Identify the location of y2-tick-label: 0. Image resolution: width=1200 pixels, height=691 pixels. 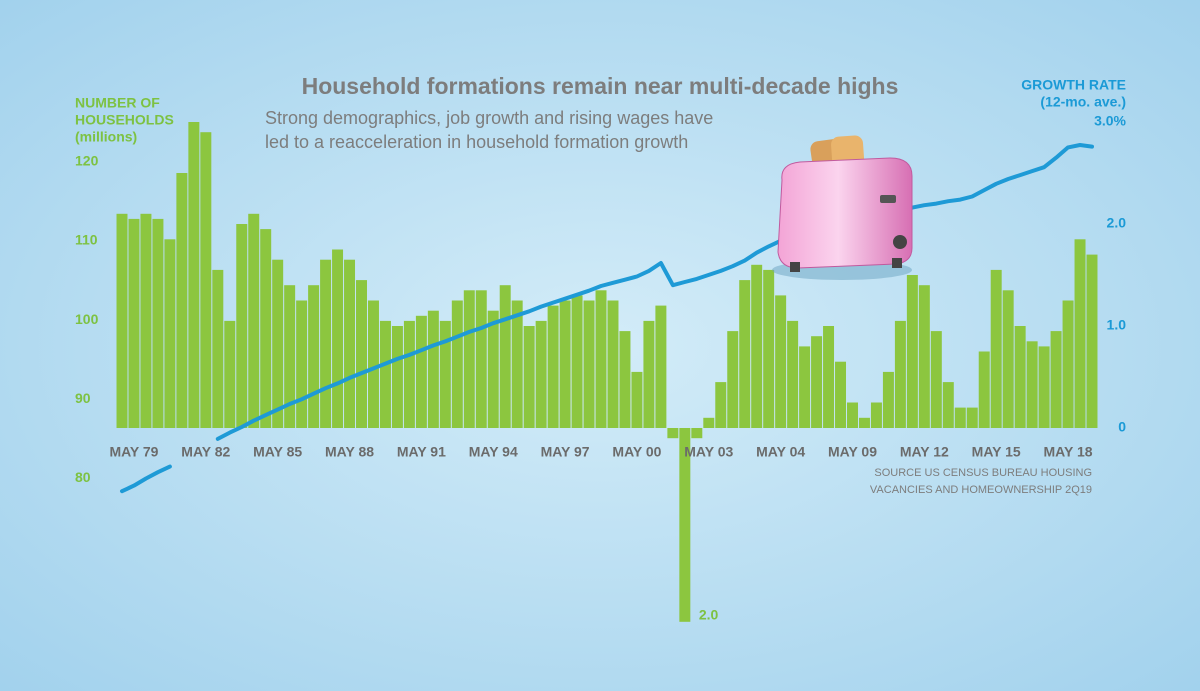
(1122, 427).